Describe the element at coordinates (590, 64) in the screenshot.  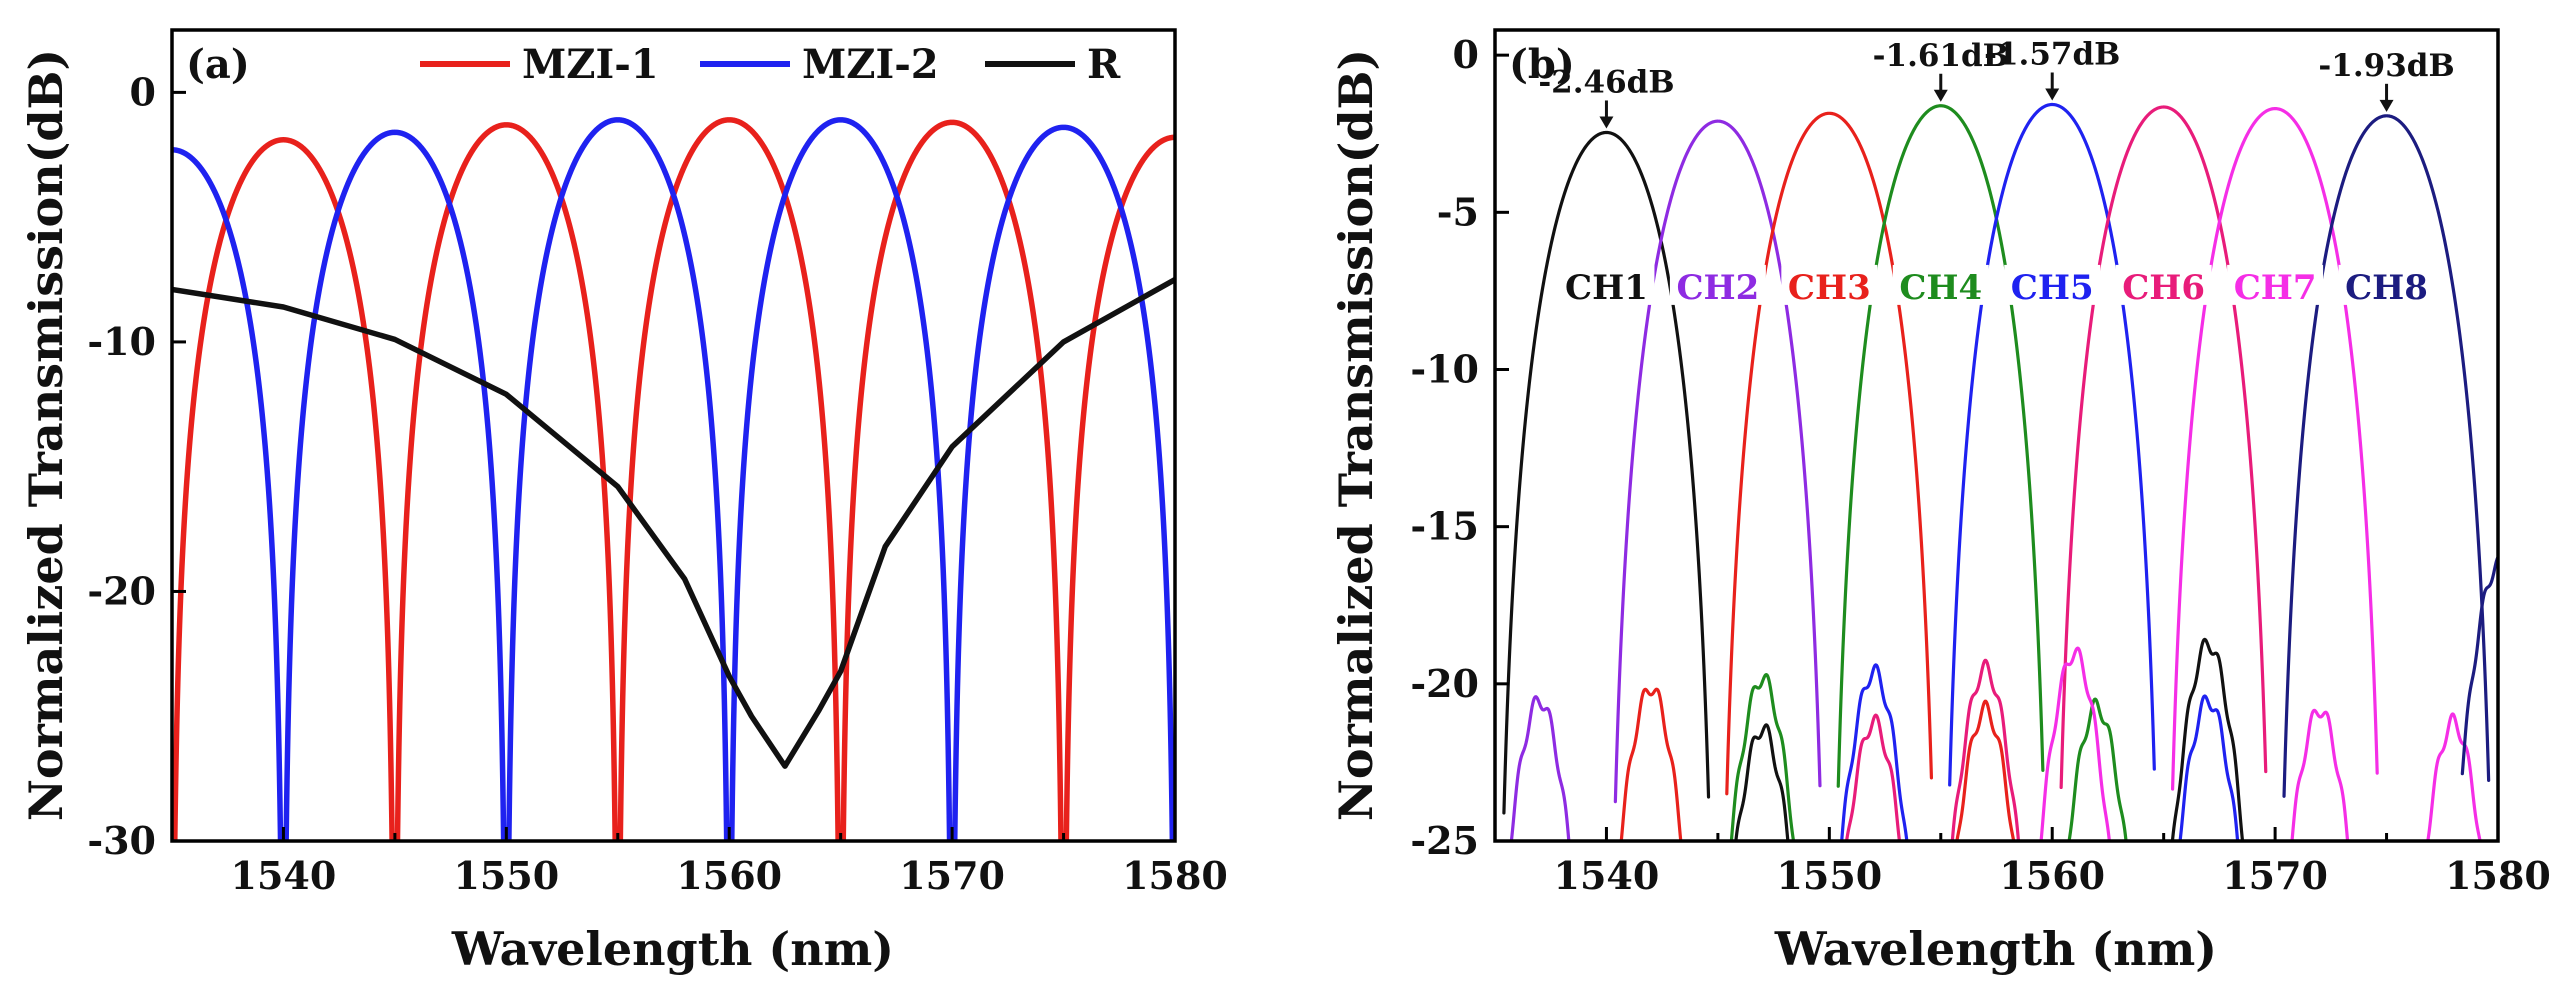
I see `legend-label-mzi-1: MZI-1` at that location.